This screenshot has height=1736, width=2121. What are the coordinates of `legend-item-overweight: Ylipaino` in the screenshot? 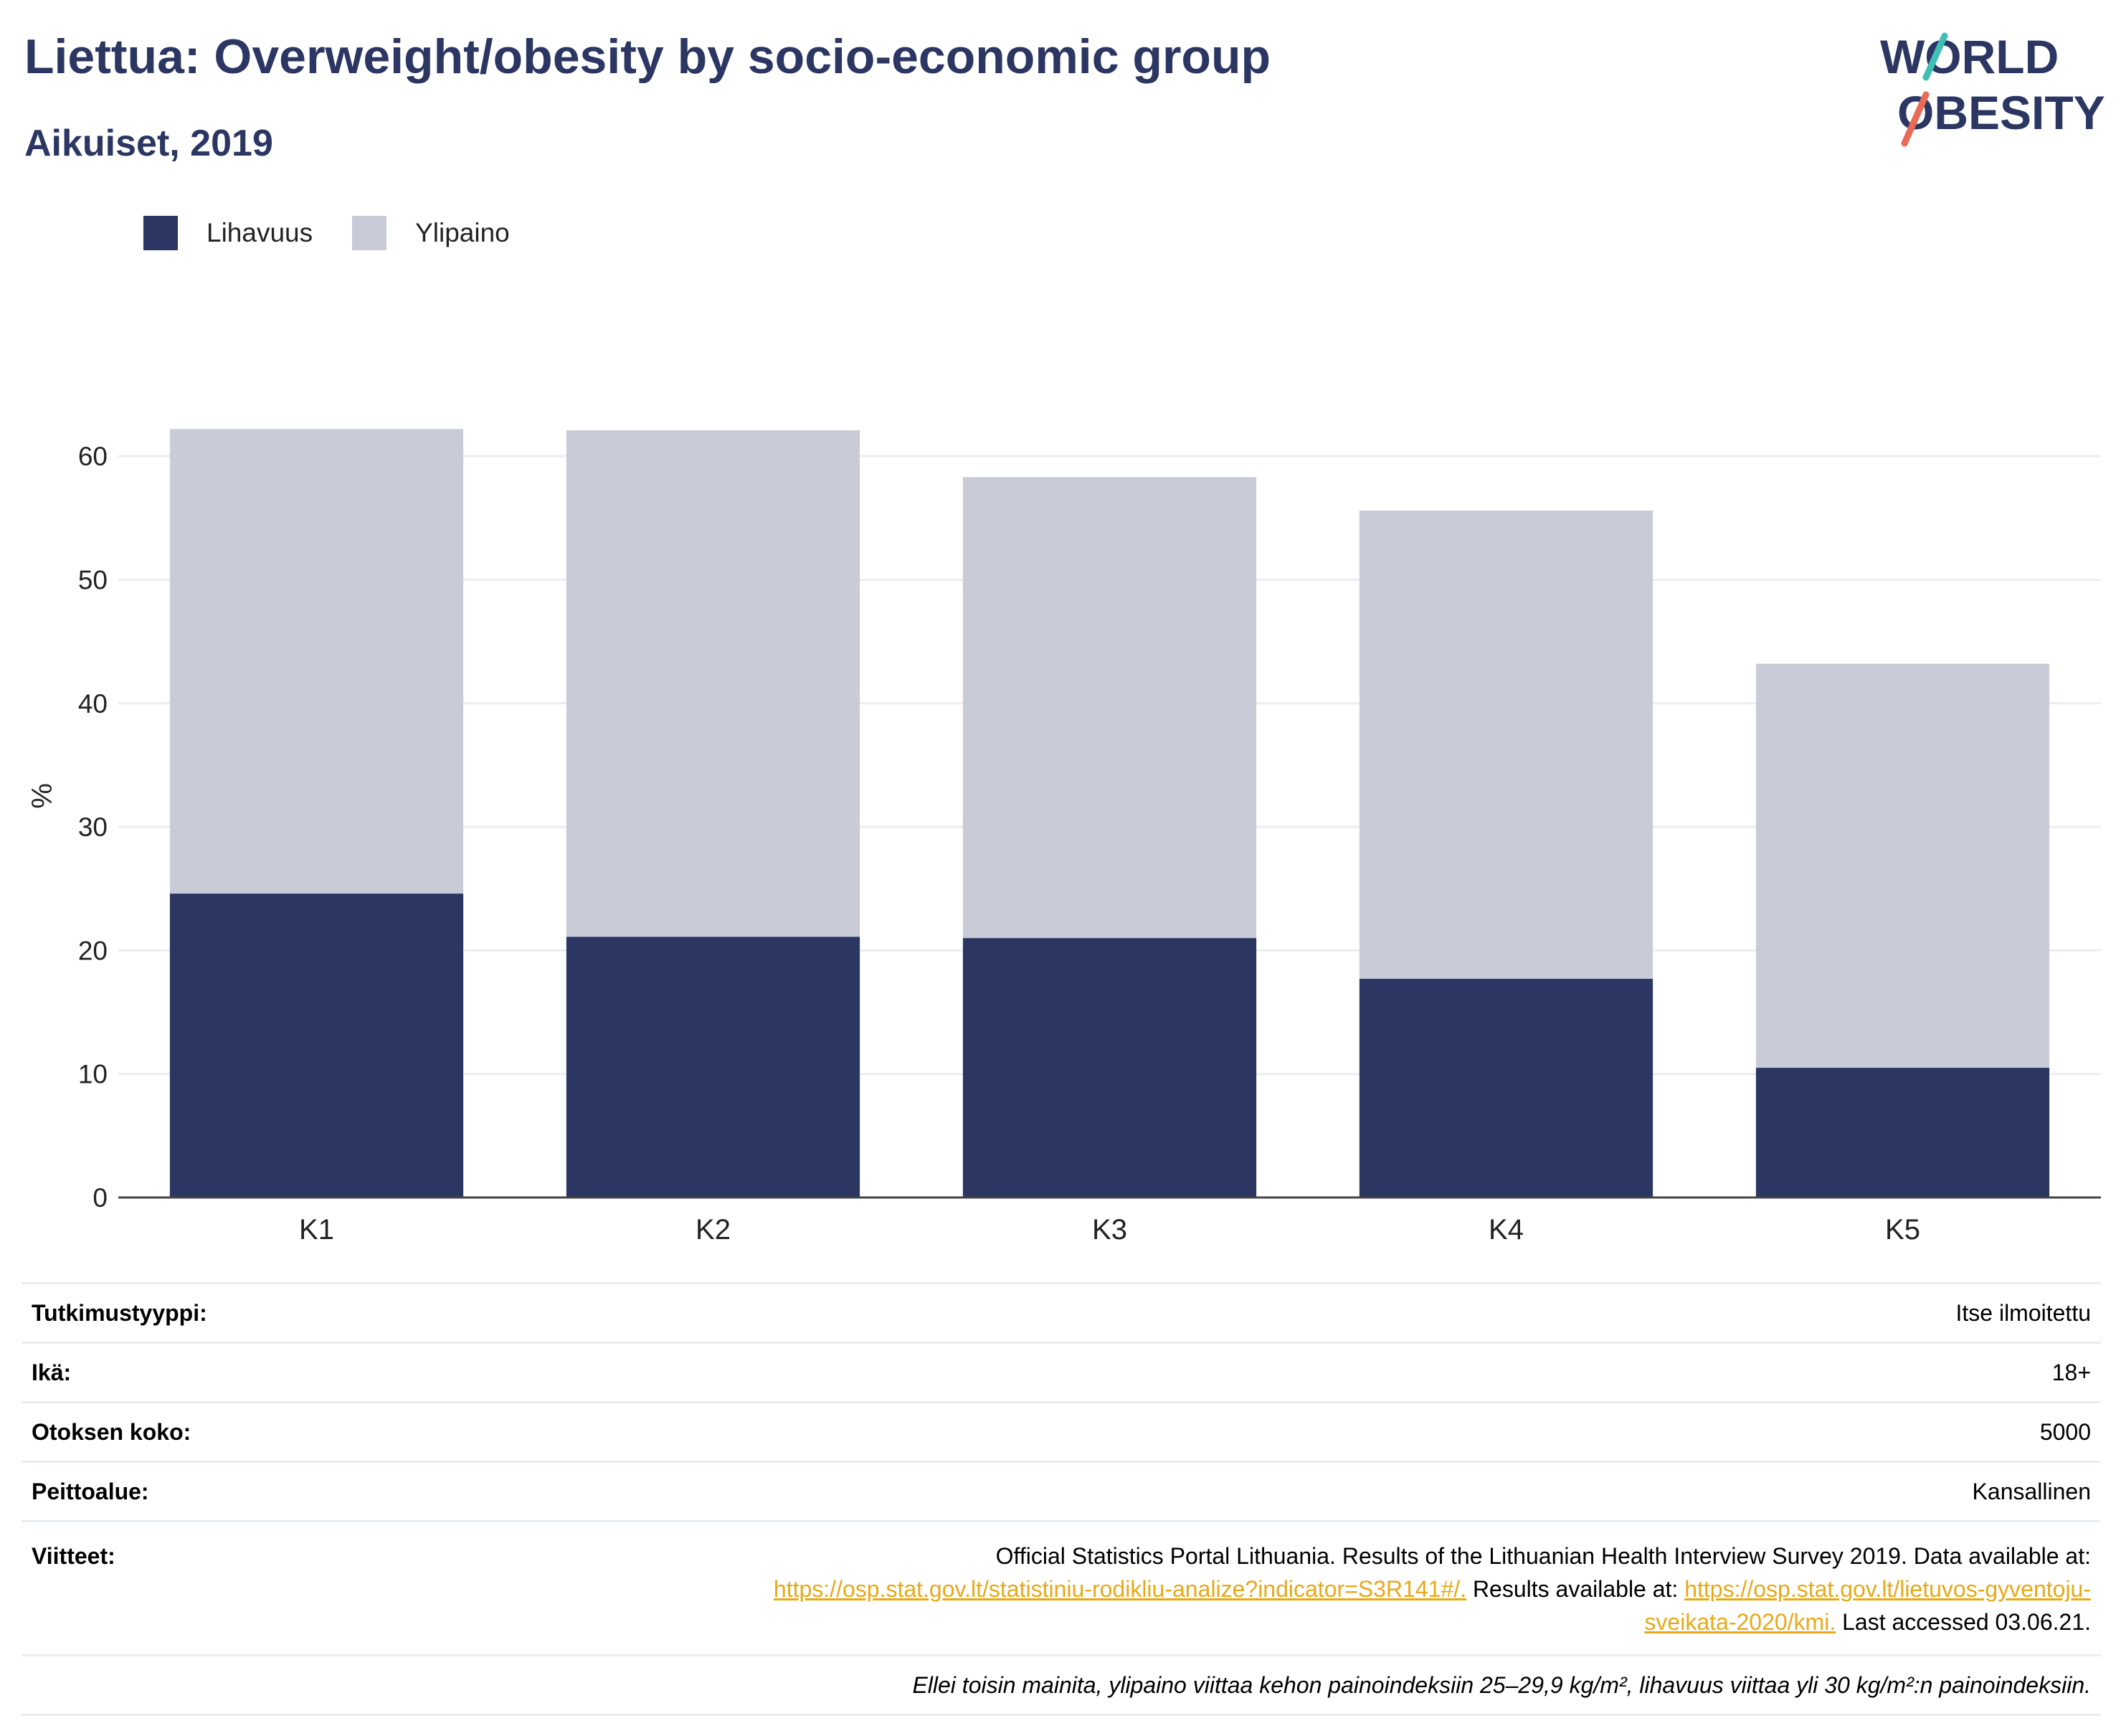 It's located at (431, 233).